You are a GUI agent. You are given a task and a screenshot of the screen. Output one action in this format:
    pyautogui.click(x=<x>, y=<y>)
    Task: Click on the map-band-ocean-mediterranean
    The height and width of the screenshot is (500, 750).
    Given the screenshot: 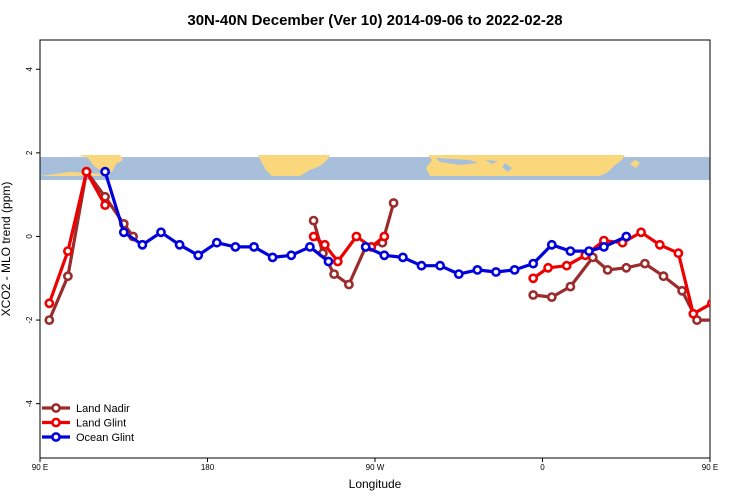 What is the action you would take?
    pyautogui.click(x=467, y=161)
    